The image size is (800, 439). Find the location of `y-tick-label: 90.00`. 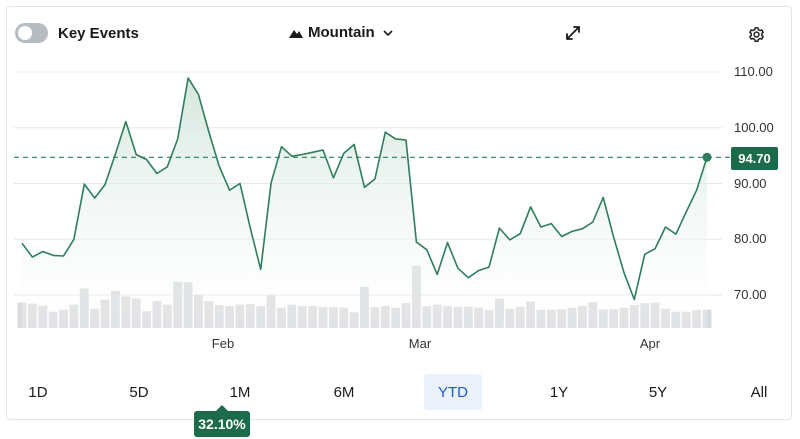

y-tick-label: 90.00 is located at coordinates (750, 183).